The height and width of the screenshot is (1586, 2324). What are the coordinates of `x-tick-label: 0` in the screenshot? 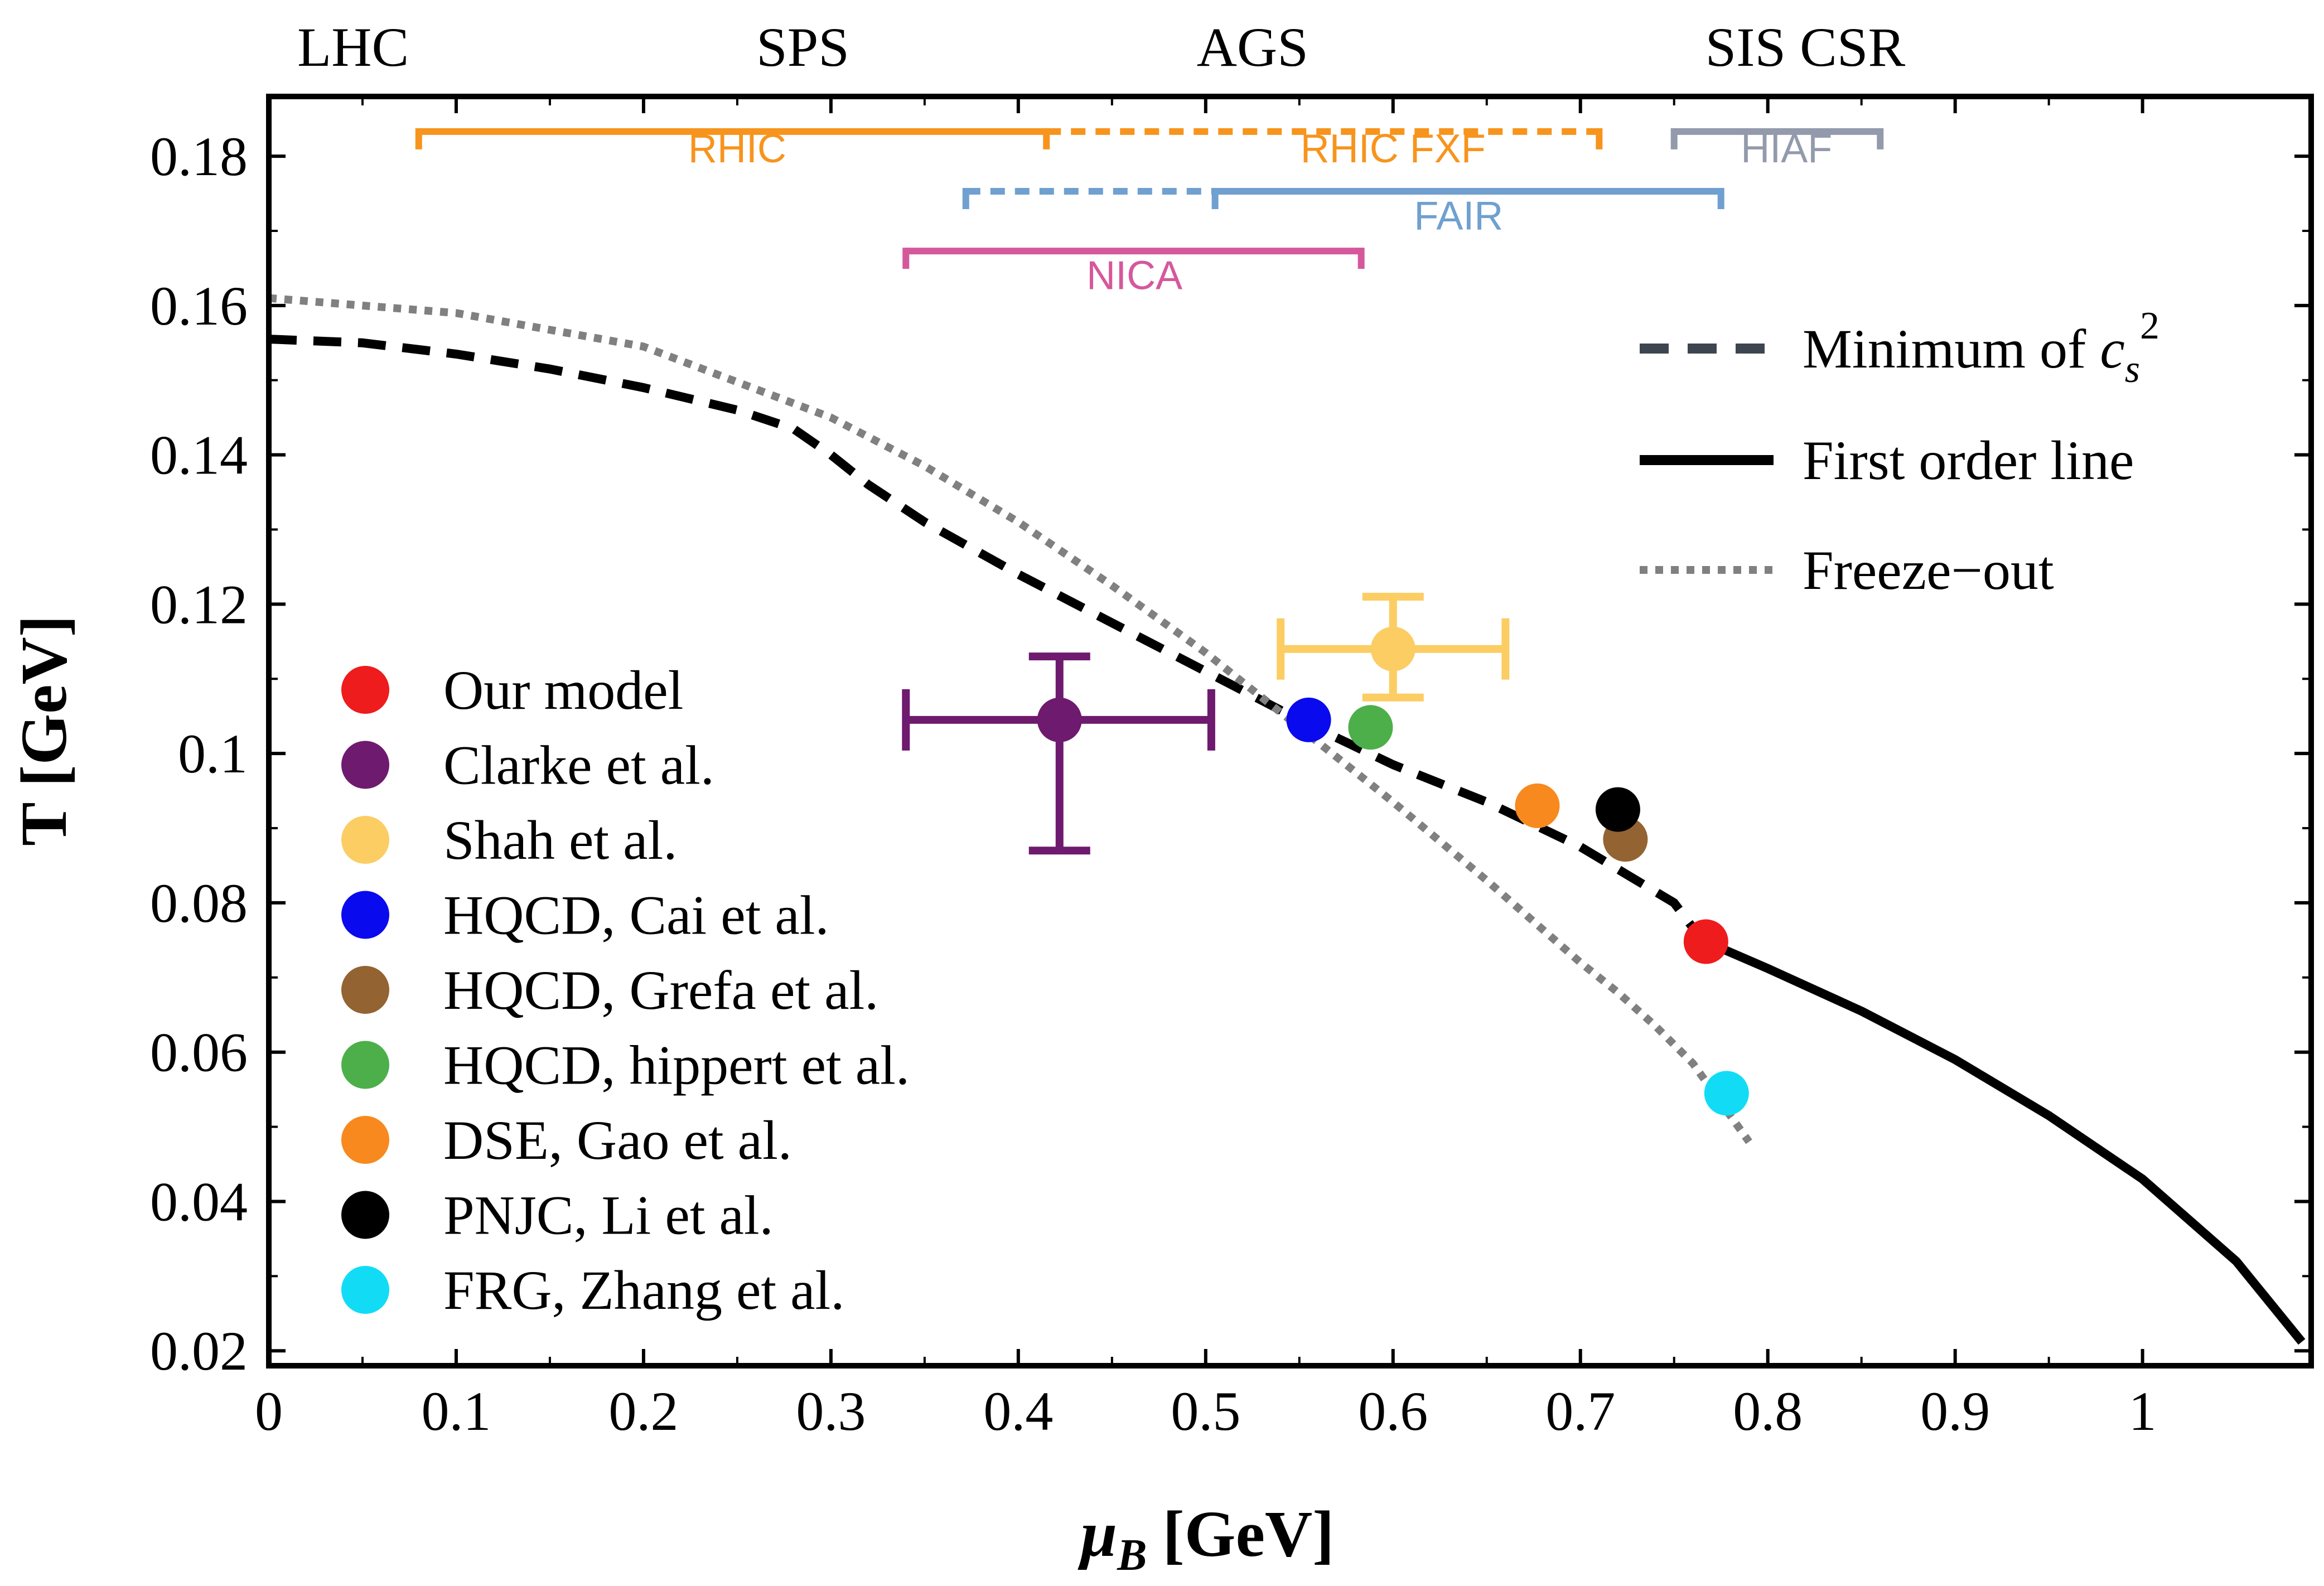 It's located at (269, 1411).